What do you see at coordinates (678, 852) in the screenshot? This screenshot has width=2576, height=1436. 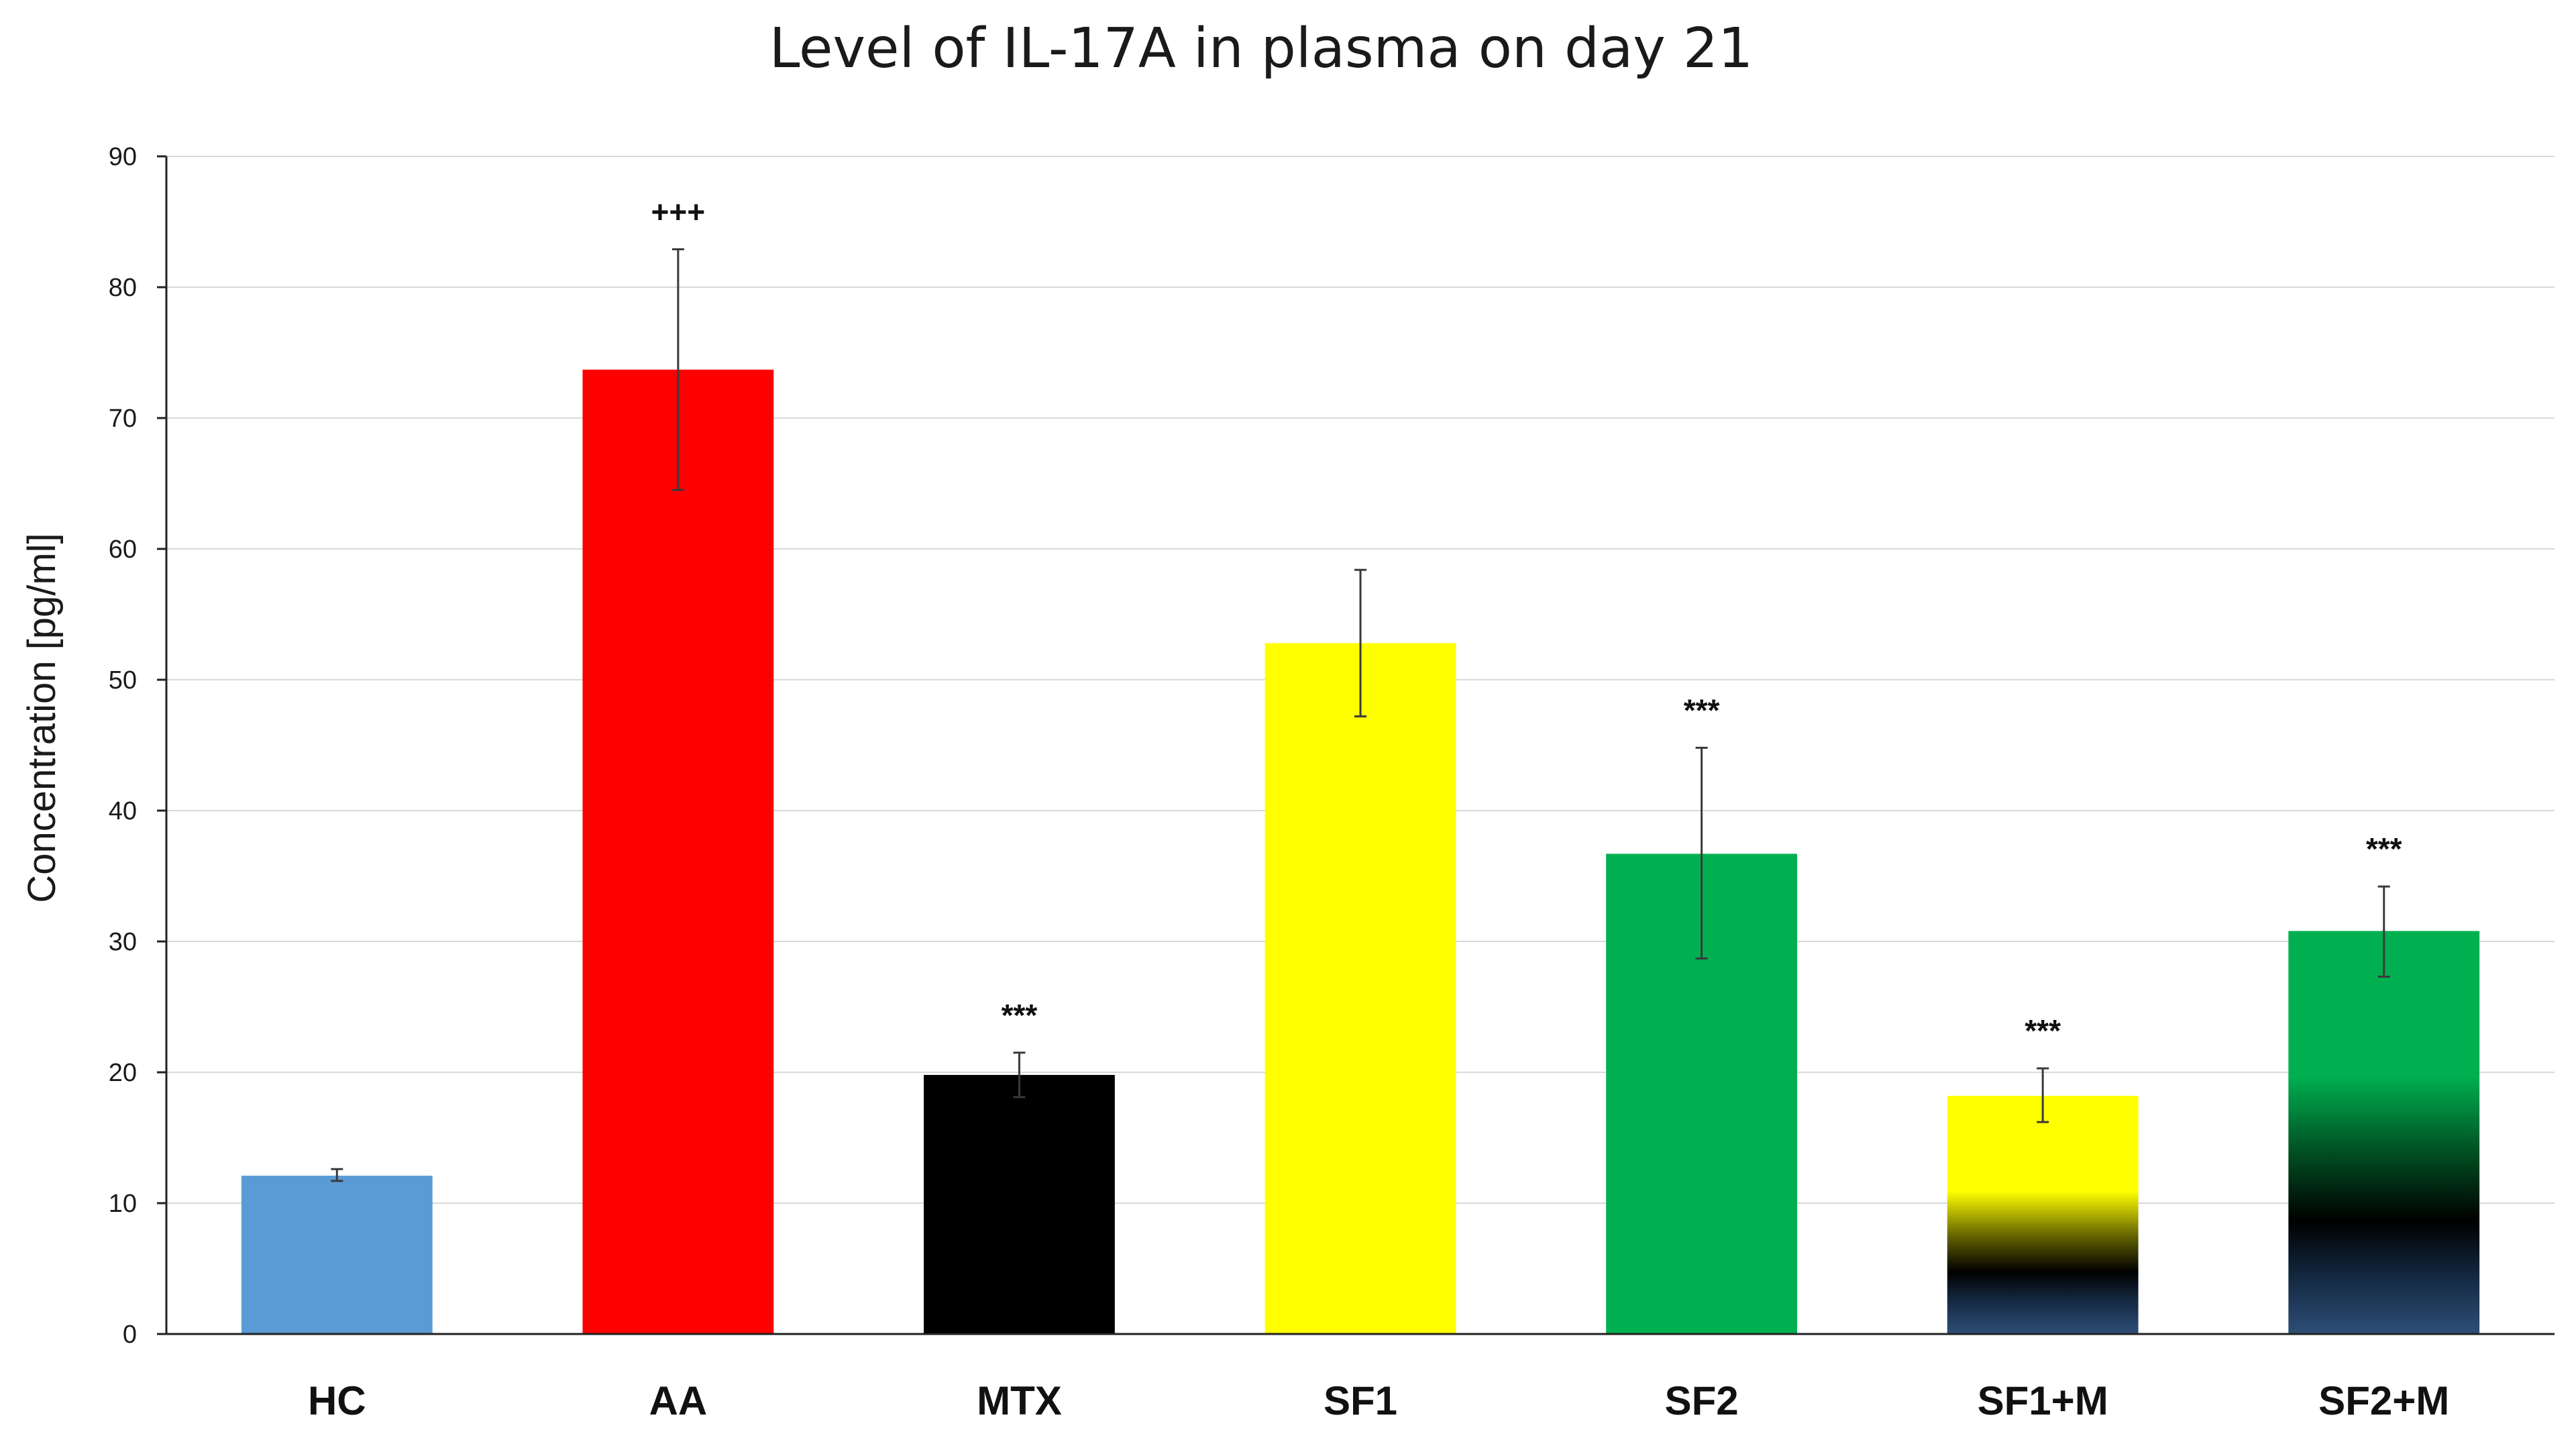 I see `bar-aa` at bounding box center [678, 852].